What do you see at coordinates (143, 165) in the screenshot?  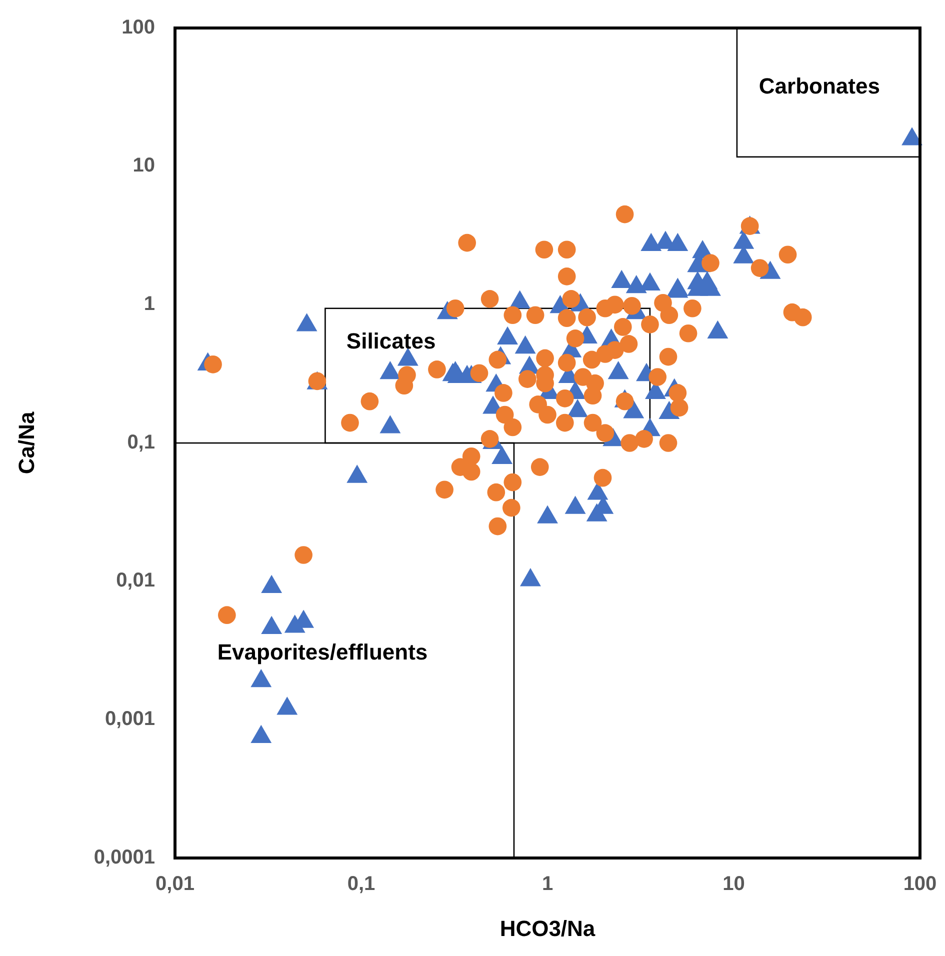 I see `y-tick-label: 10` at bounding box center [143, 165].